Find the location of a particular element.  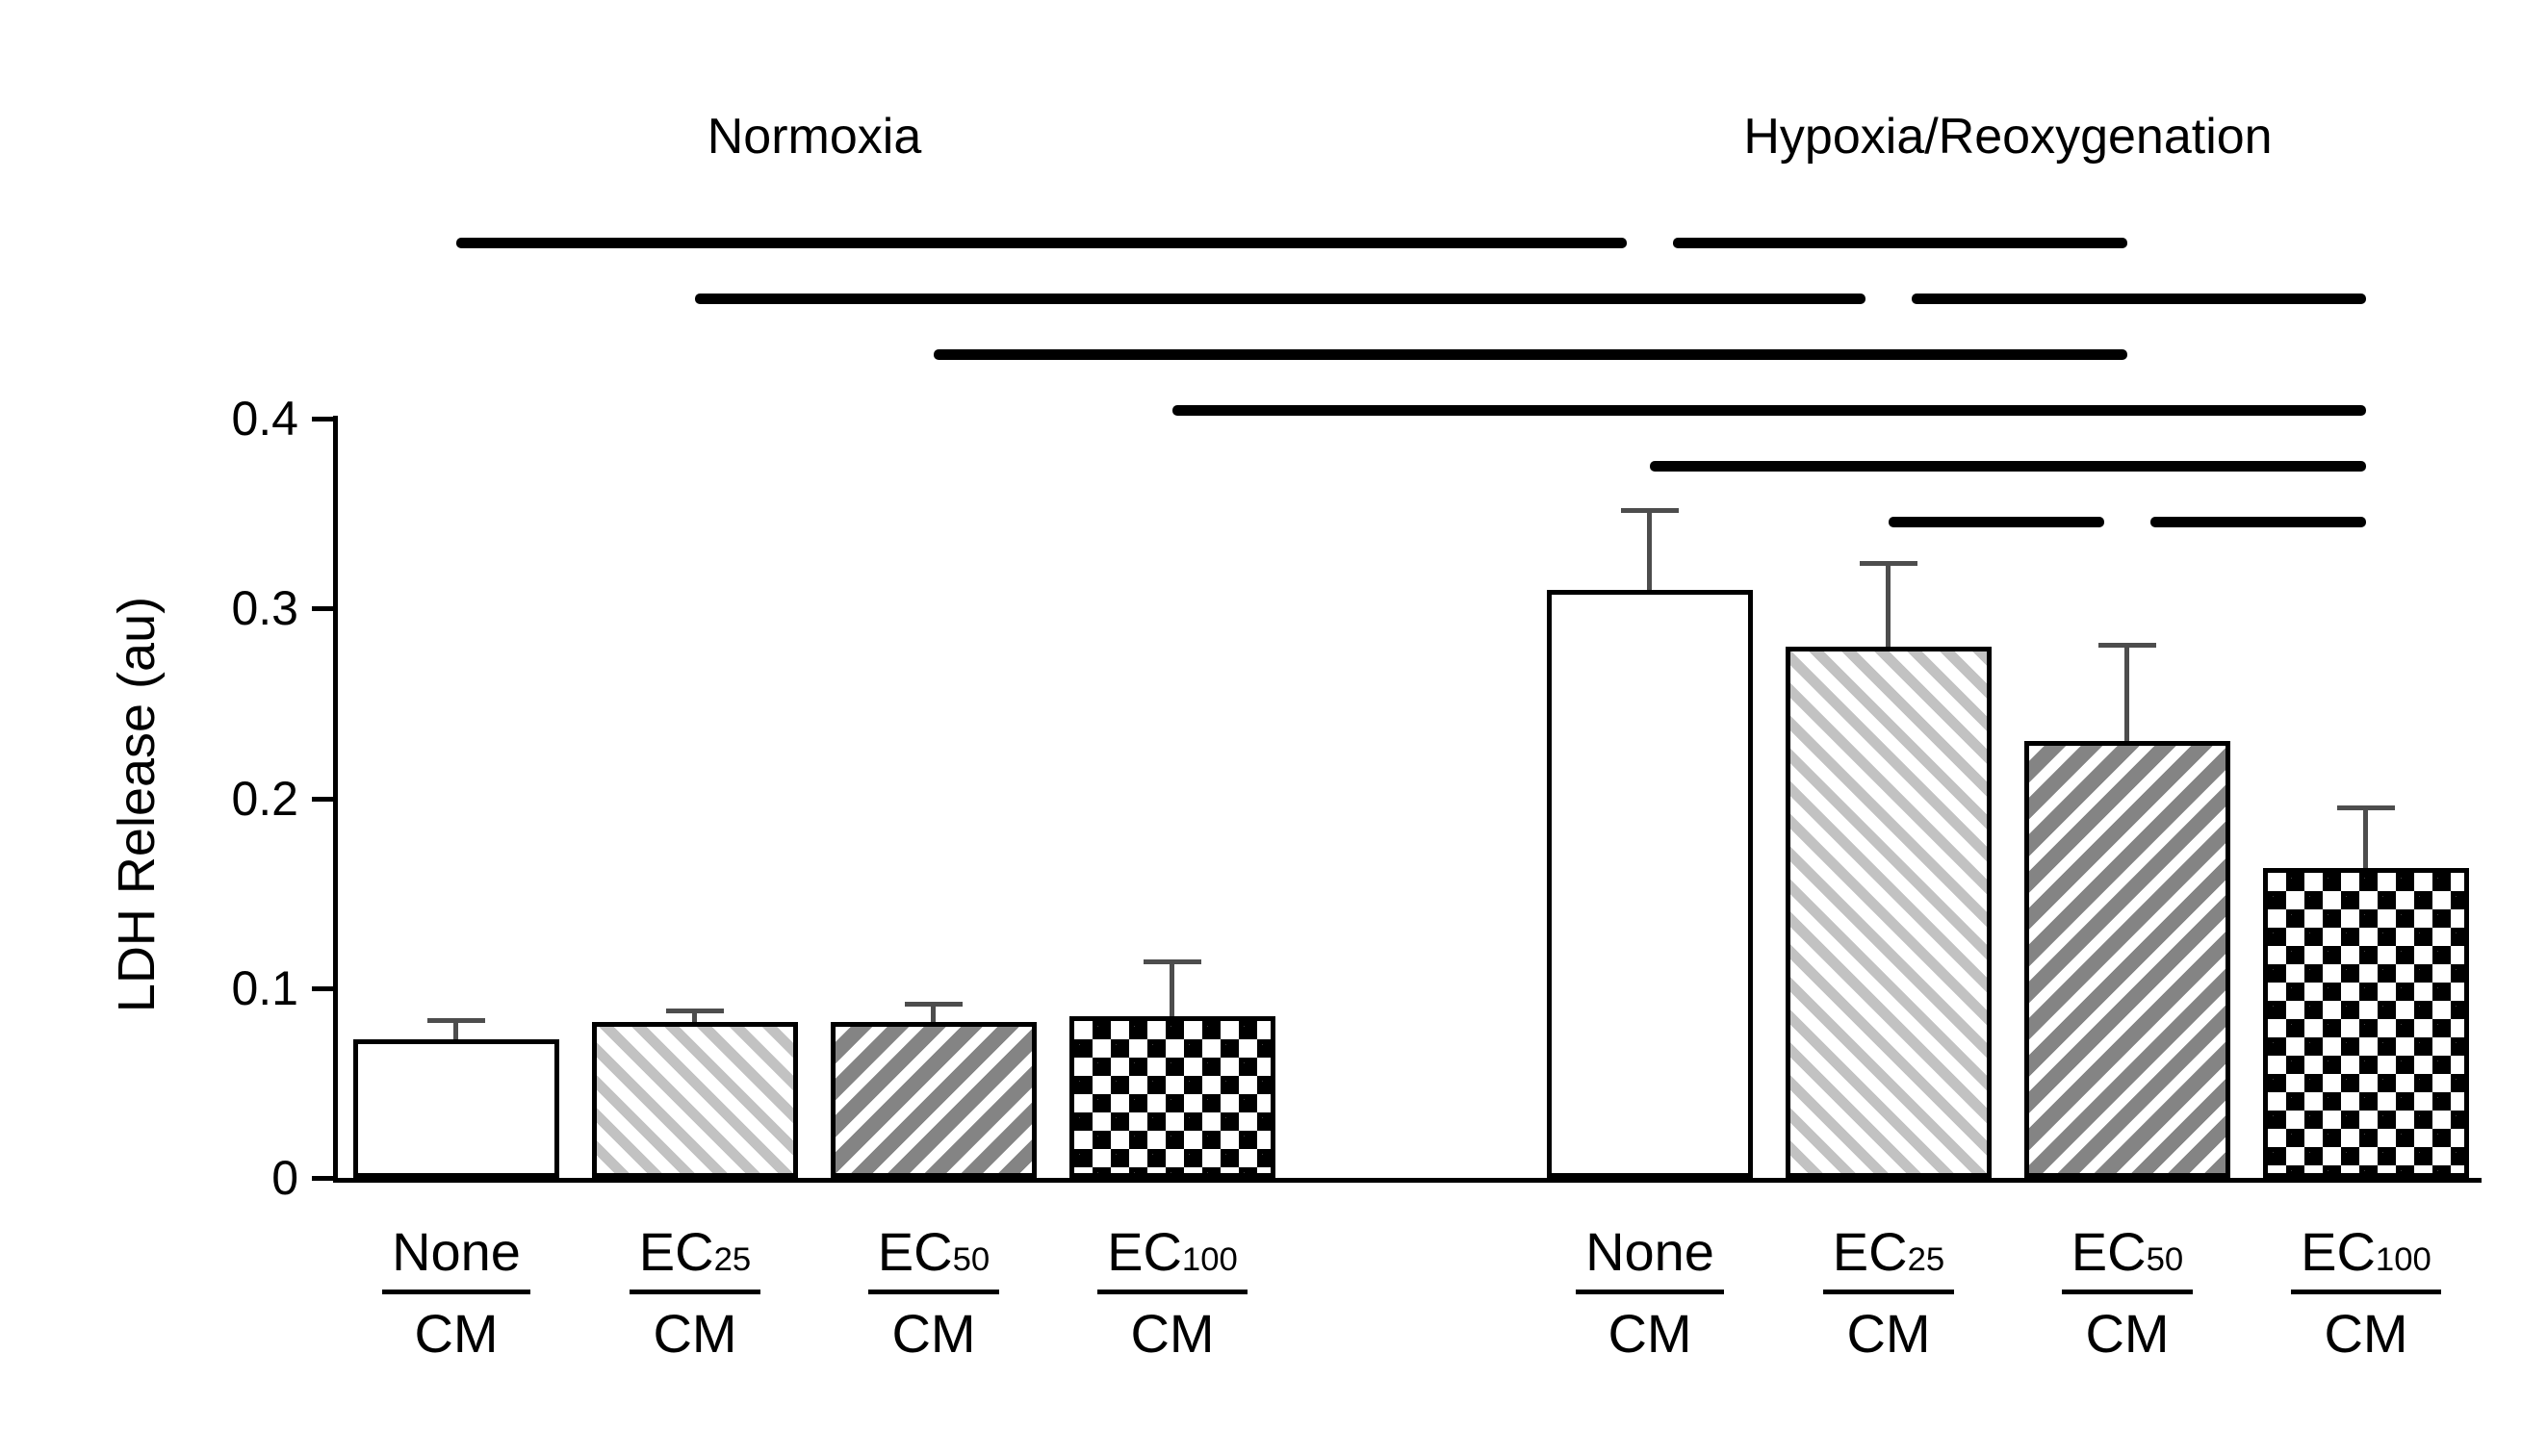

y-tick-label: 0.3 is located at coordinates (264, 609).